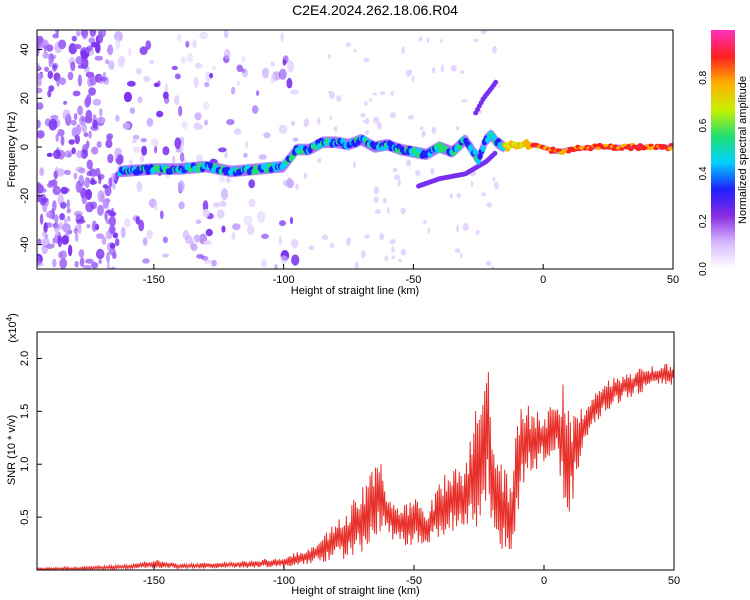 The height and width of the screenshot is (600, 750). I want to click on plot1-xtick-label: 0, so click(543, 280).